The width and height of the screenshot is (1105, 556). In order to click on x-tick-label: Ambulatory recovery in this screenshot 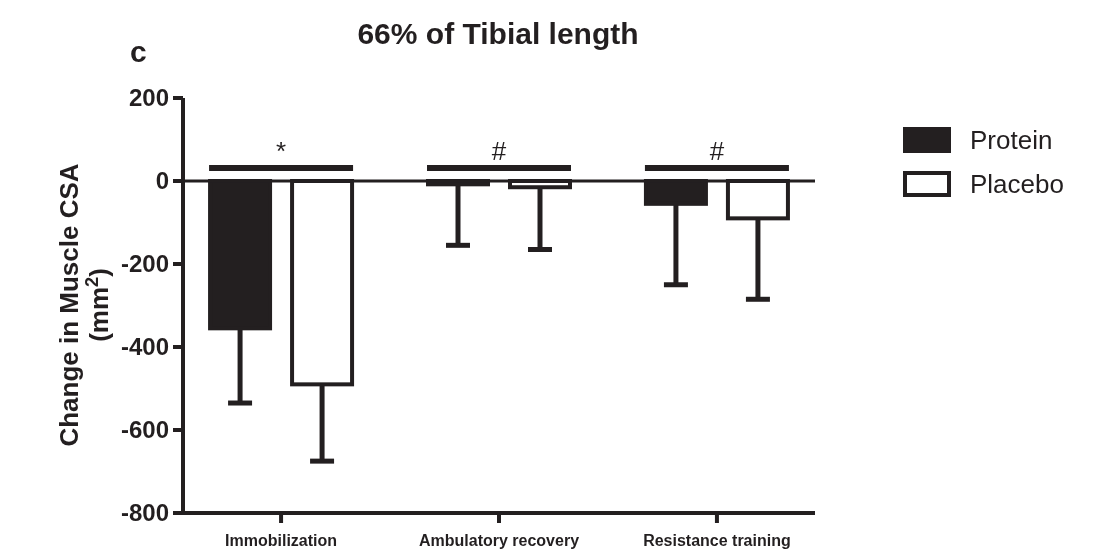, I will do `click(499, 540)`.